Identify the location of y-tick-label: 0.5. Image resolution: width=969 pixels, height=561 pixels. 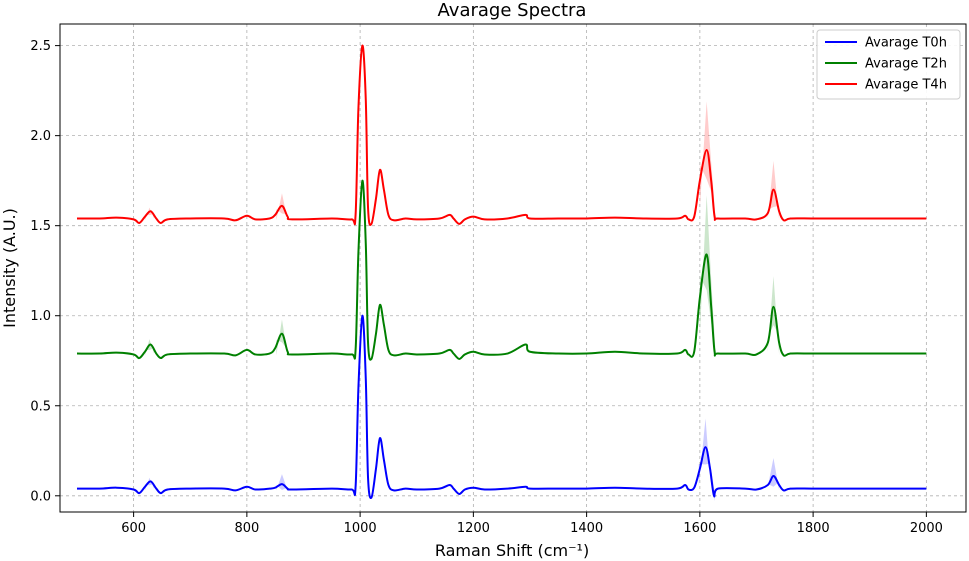
(40, 406).